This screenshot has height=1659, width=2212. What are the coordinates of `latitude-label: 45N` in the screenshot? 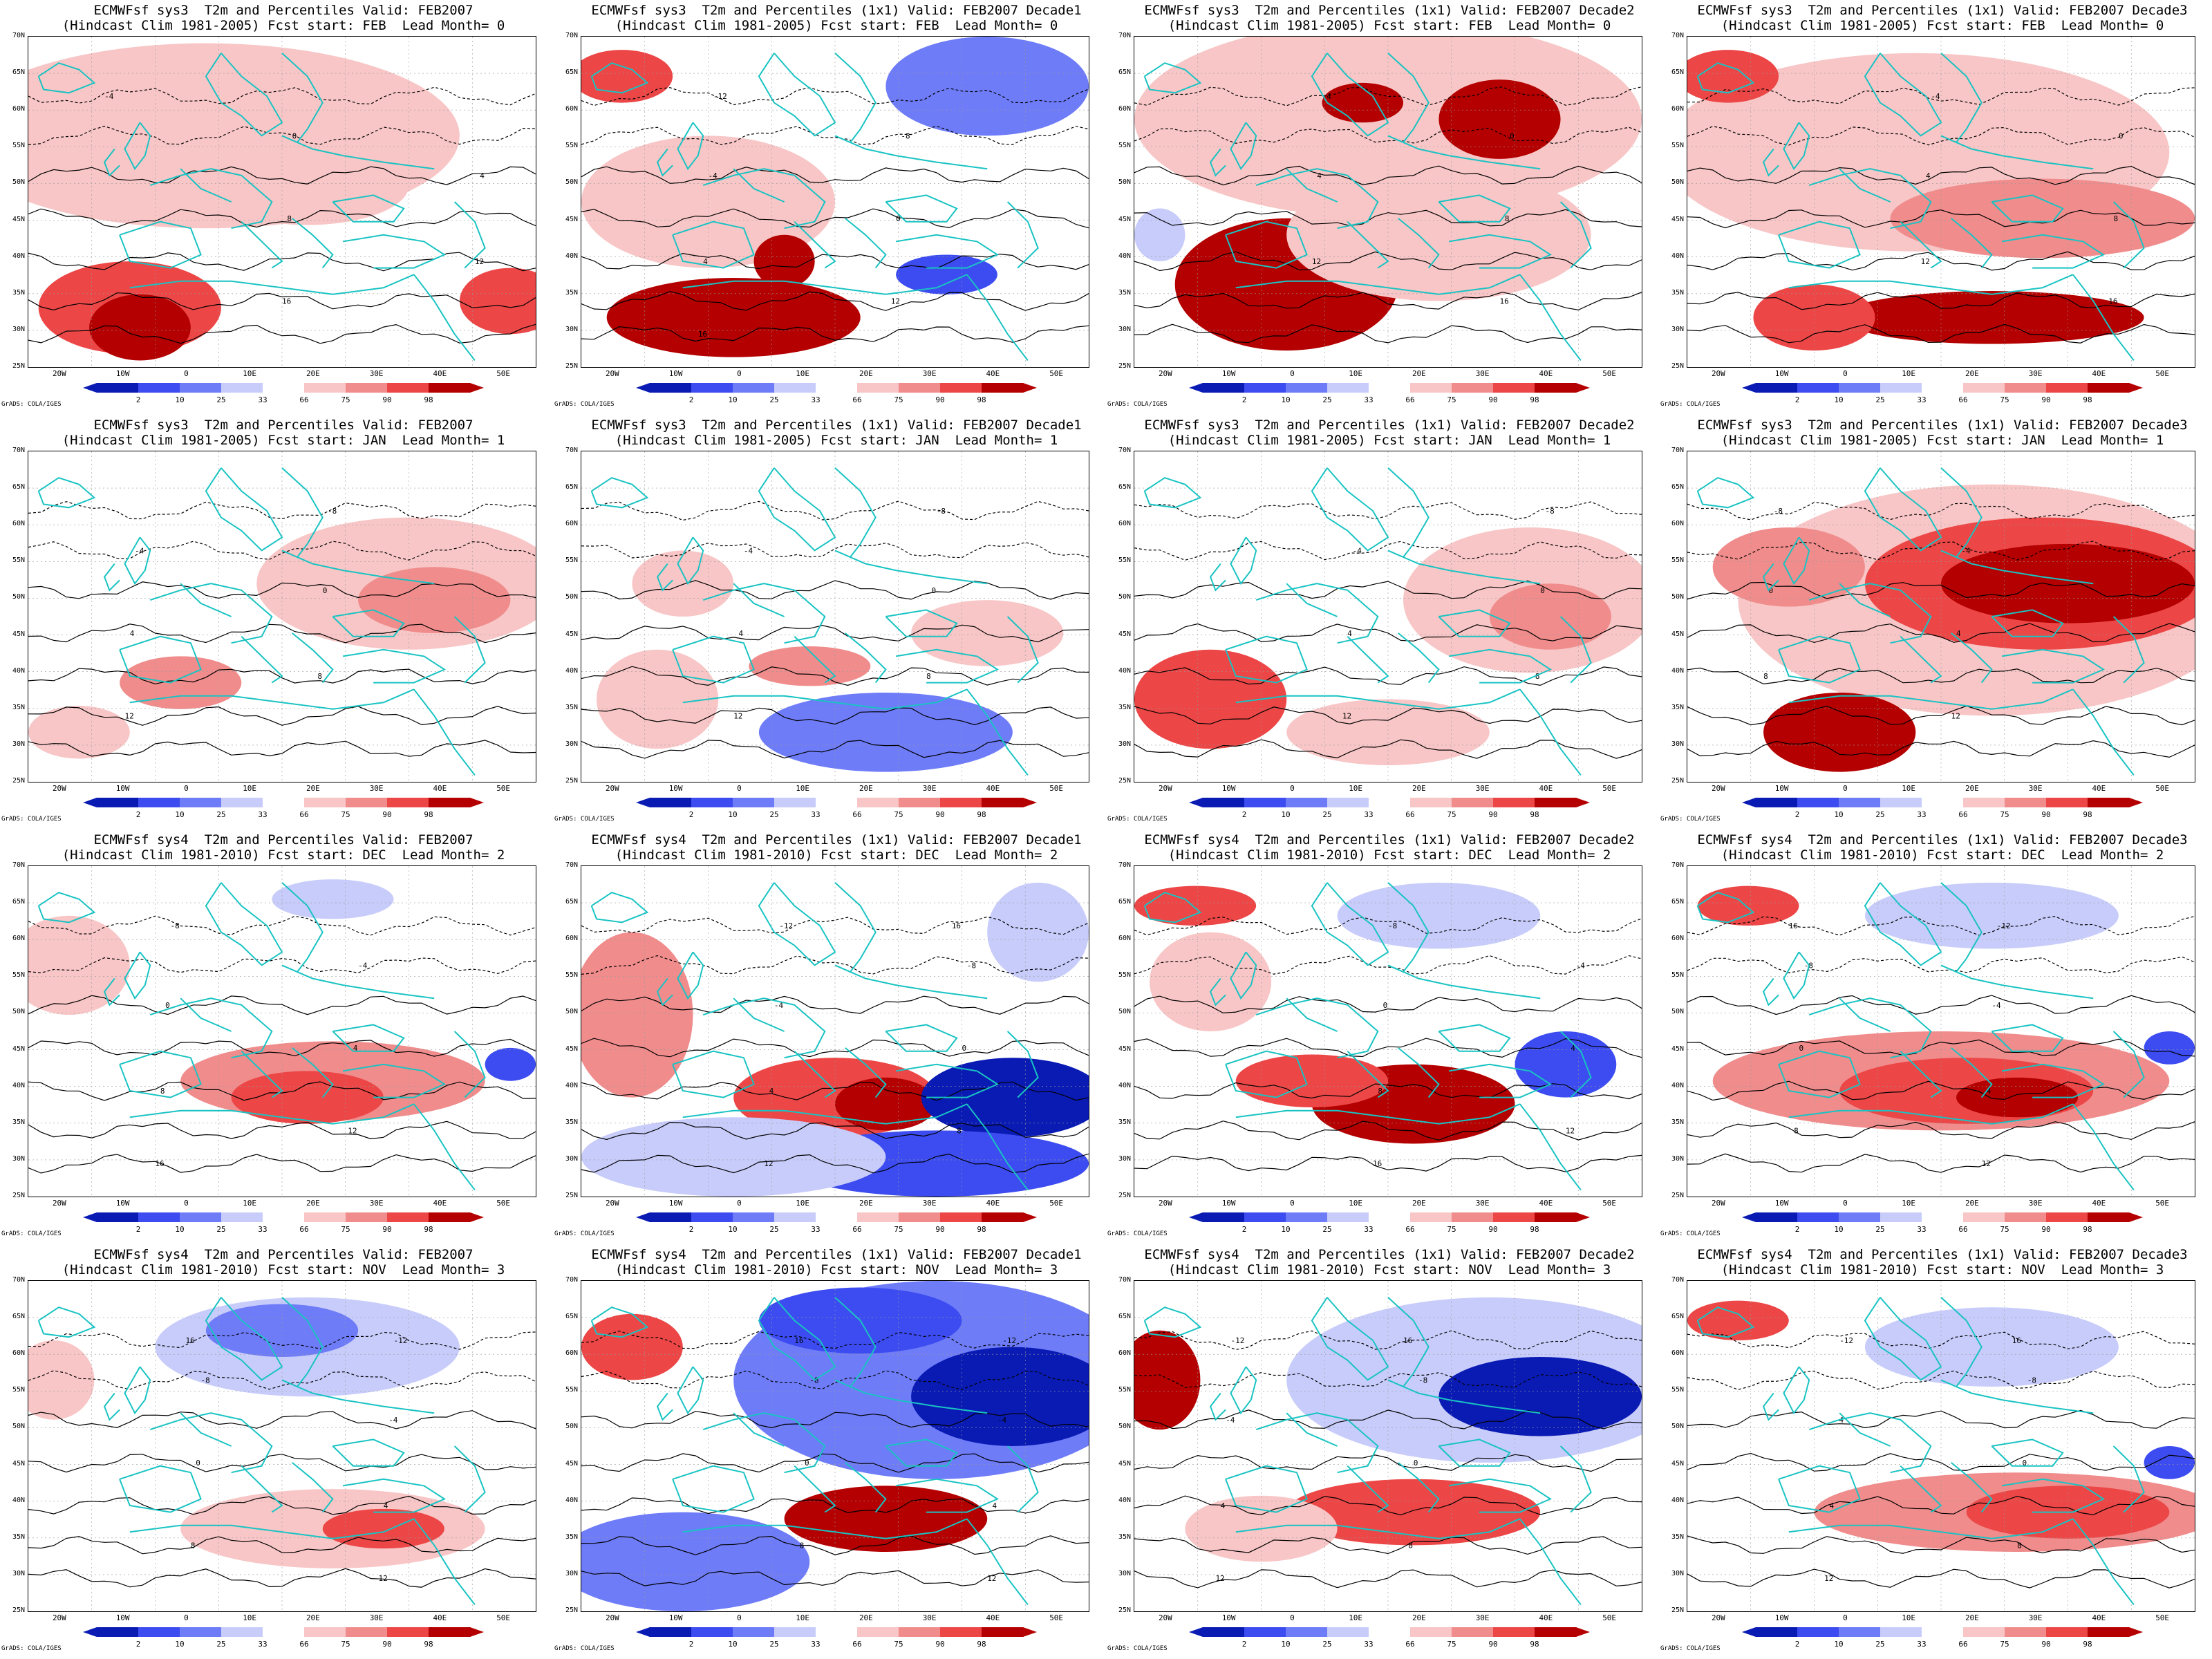 It's located at (1677, 634).